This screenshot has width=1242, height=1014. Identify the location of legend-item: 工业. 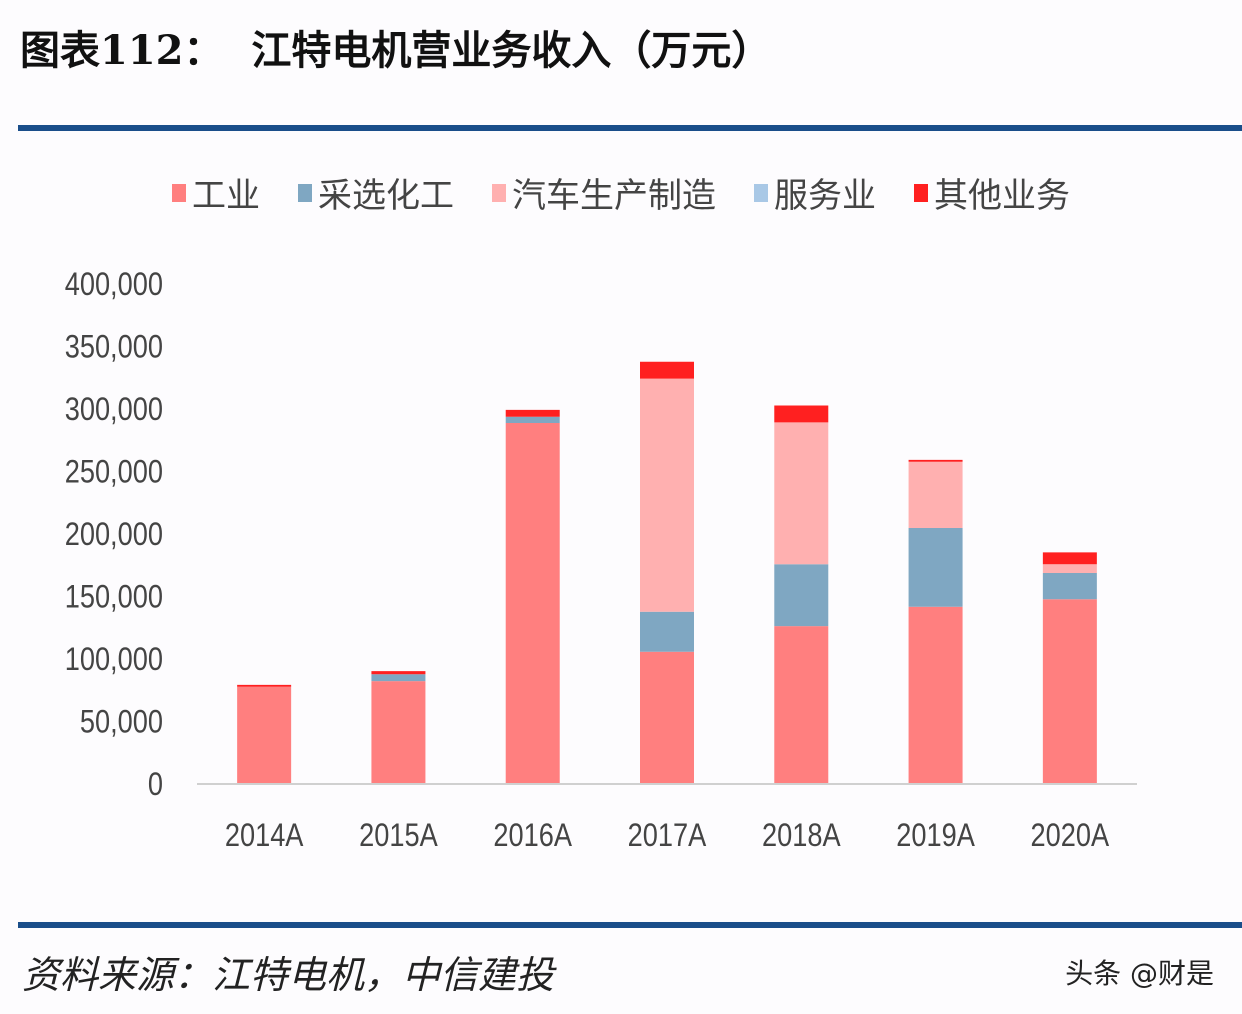
(216, 192).